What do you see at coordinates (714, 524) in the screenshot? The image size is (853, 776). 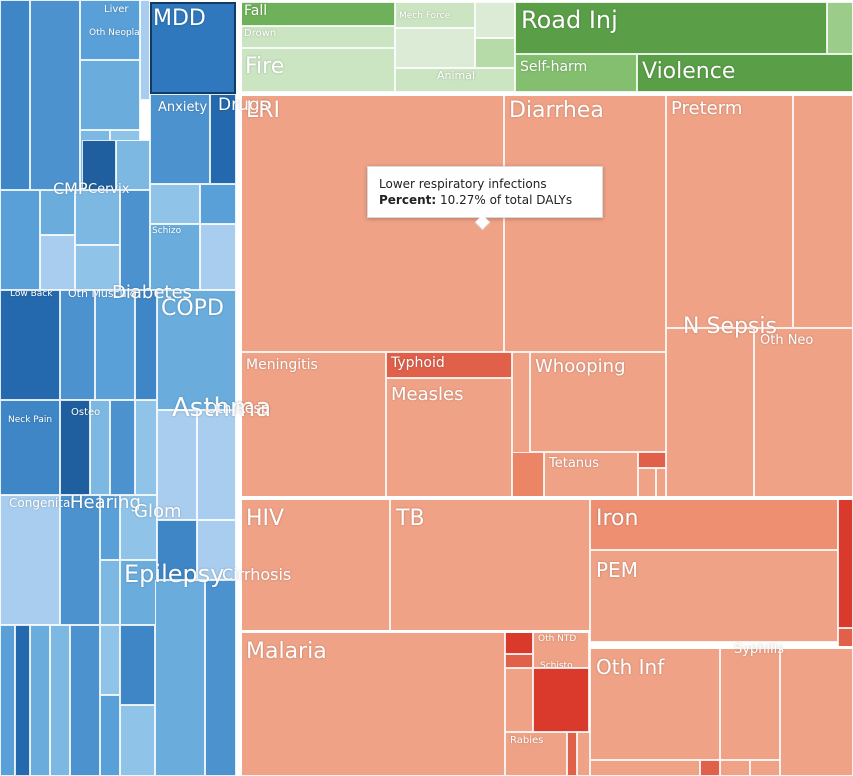 I see `communicable-cell-iron` at bounding box center [714, 524].